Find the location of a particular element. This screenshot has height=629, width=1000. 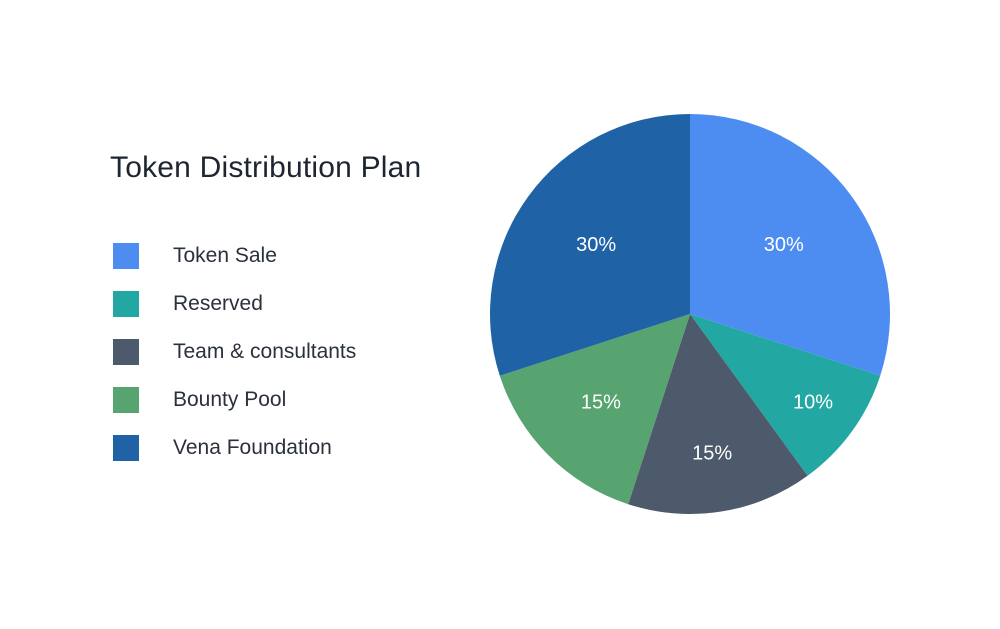

pie-slice-team-consultants is located at coordinates (718, 414).